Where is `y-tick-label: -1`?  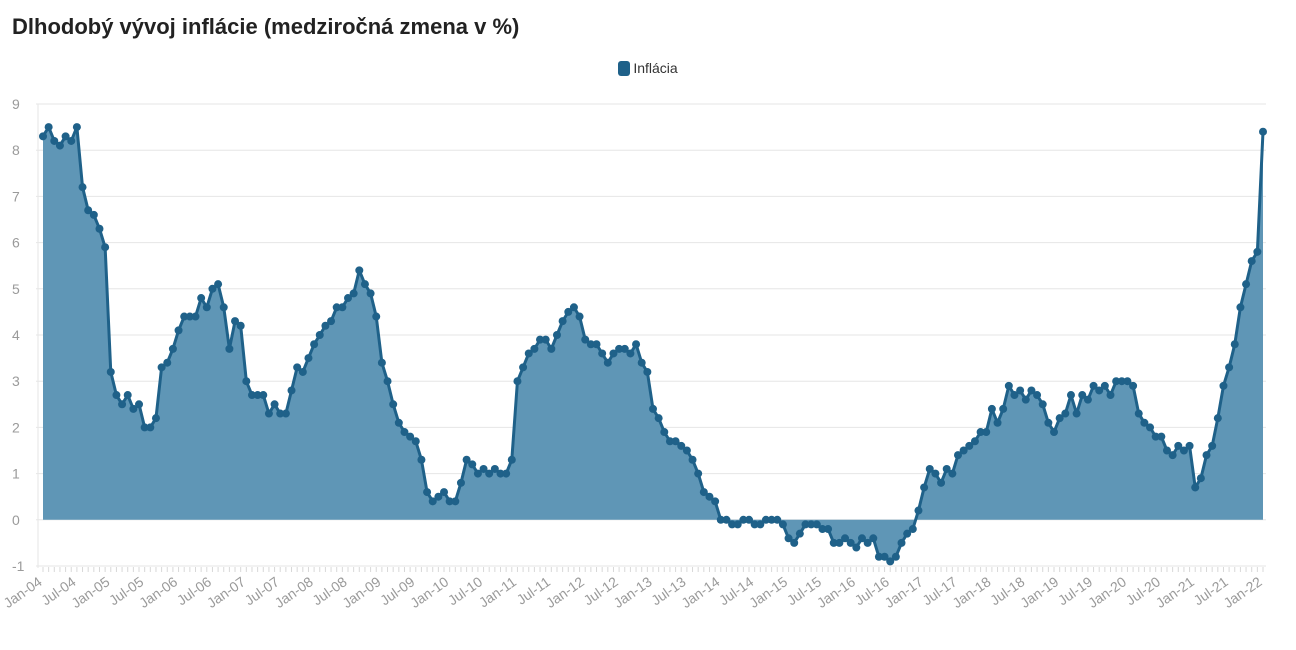
y-tick-label: -1 is located at coordinates (18, 566).